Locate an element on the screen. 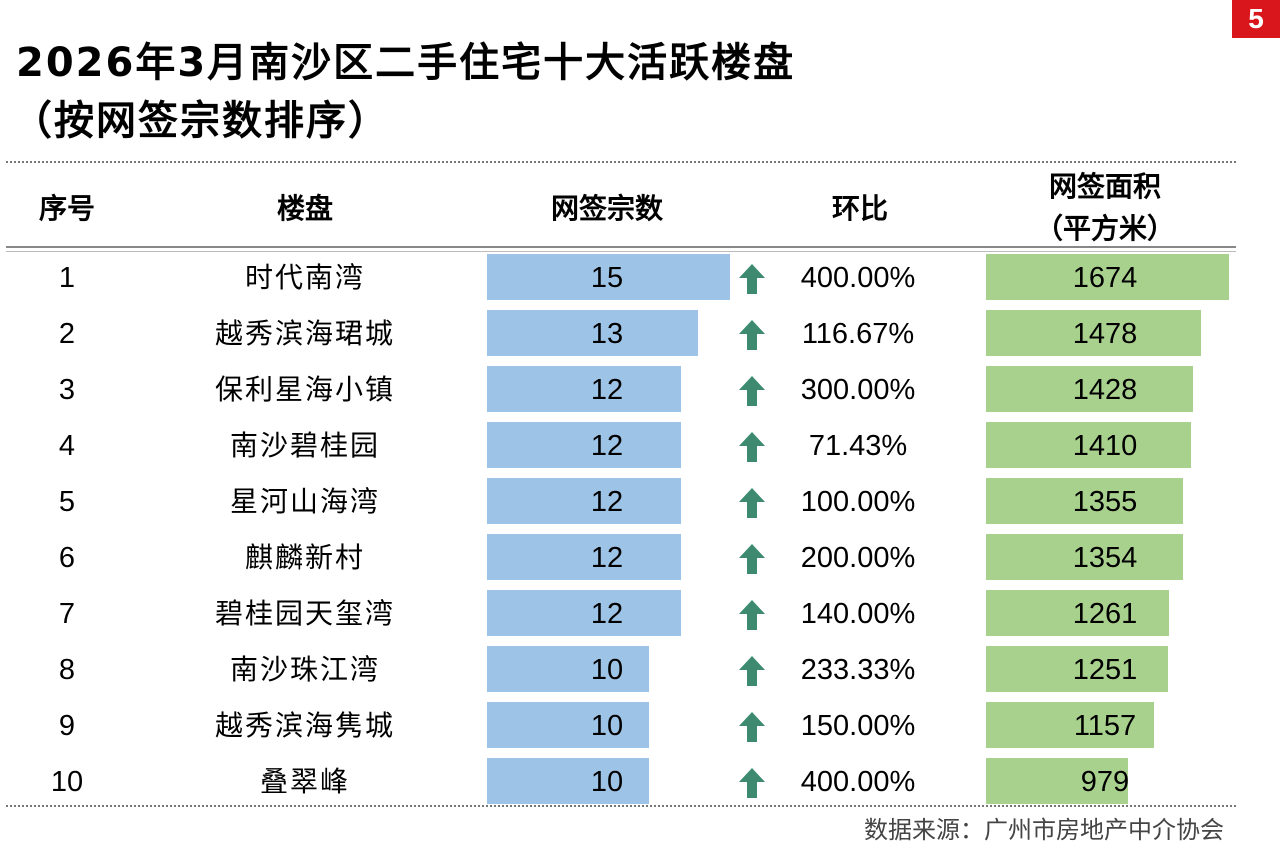 The width and height of the screenshot is (1280, 849). subtitle: （按网签宗数排序） is located at coordinates (201, 121).